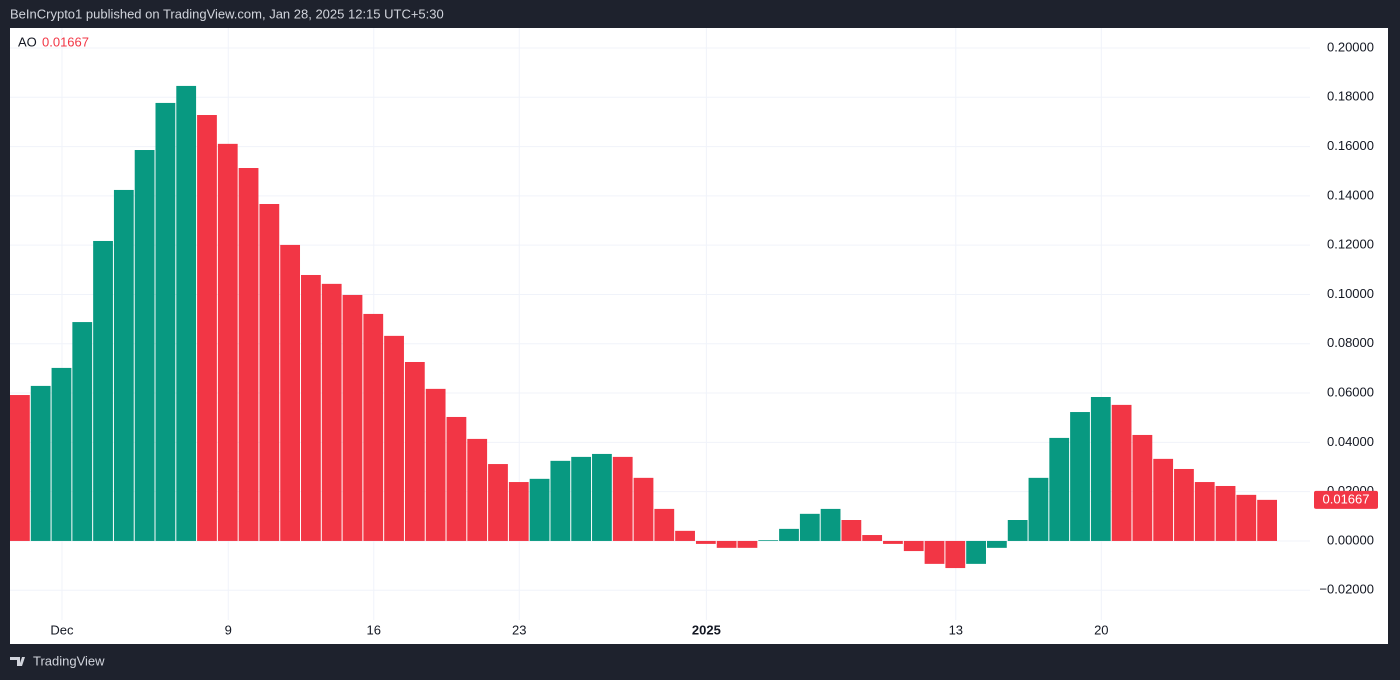  I want to click on price-tag, so click(1346, 499).